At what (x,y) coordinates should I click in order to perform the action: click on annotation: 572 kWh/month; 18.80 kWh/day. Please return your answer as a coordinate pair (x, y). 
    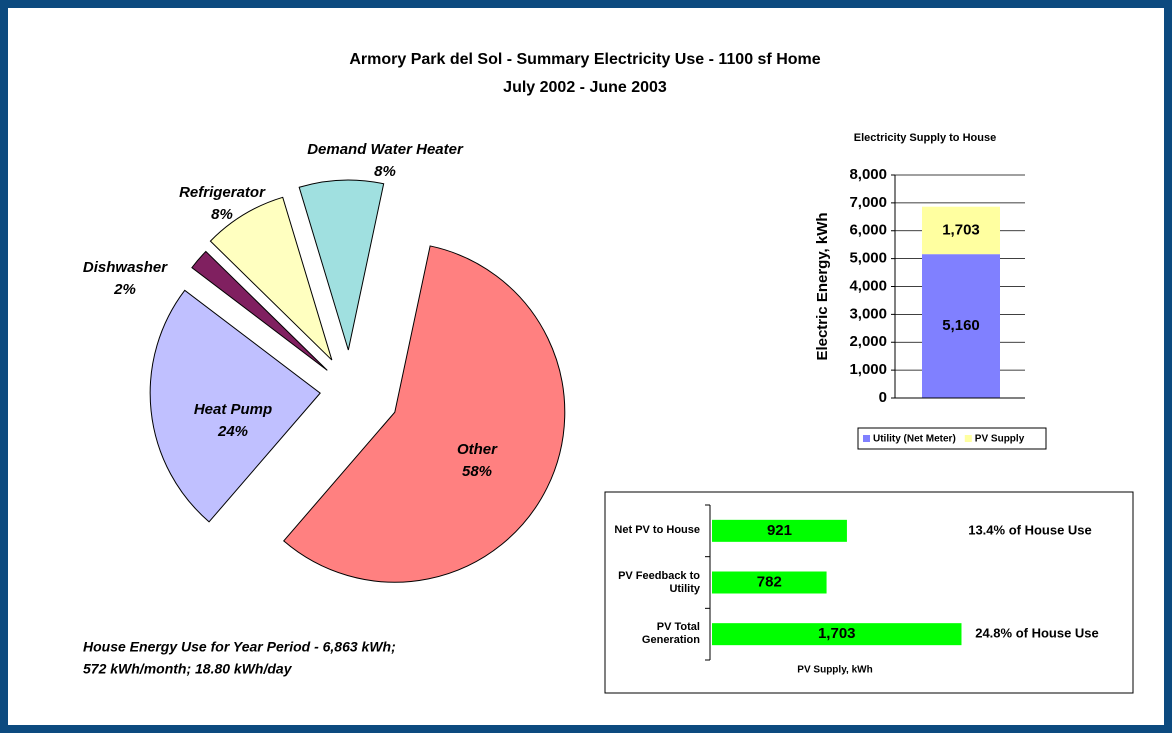
    Looking at the image, I should click on (188, 669).